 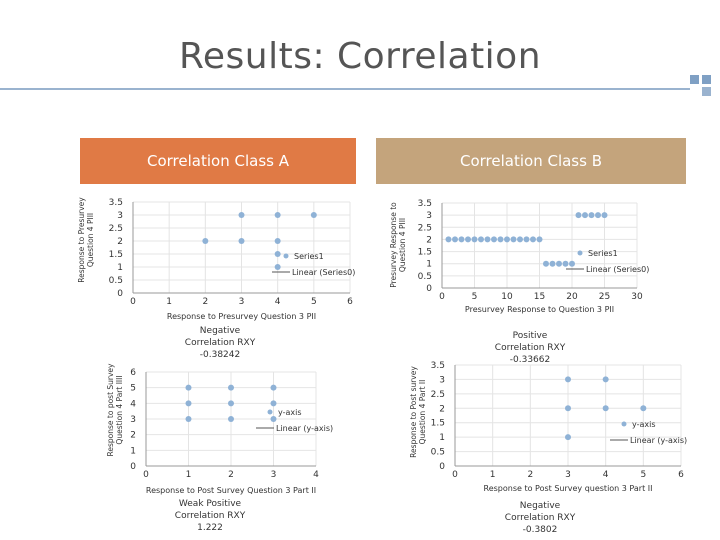 I want to click on header-class-a: Correlation Class A, so click(x=218, y=161).